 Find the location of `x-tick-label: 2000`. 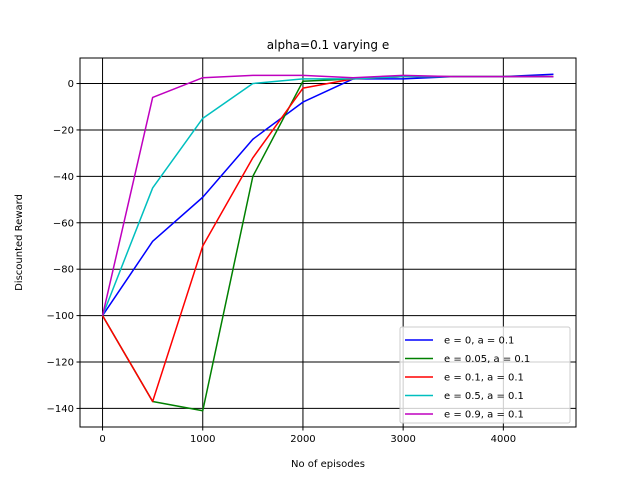

x-tick-label: 2000 is located at coordinates (302, 439).